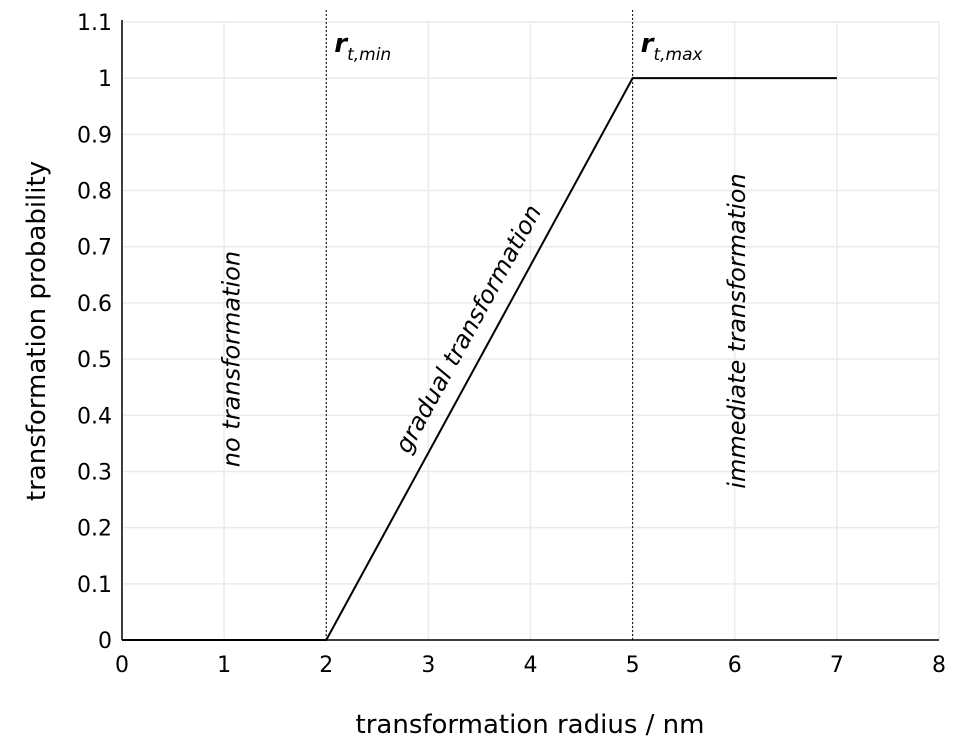 Image resolution: width=955 pixels, height=750 pixels. Describe the element at coordinates (326, 665) in the screenshot. I see `x-tick-label: 2` at that location.